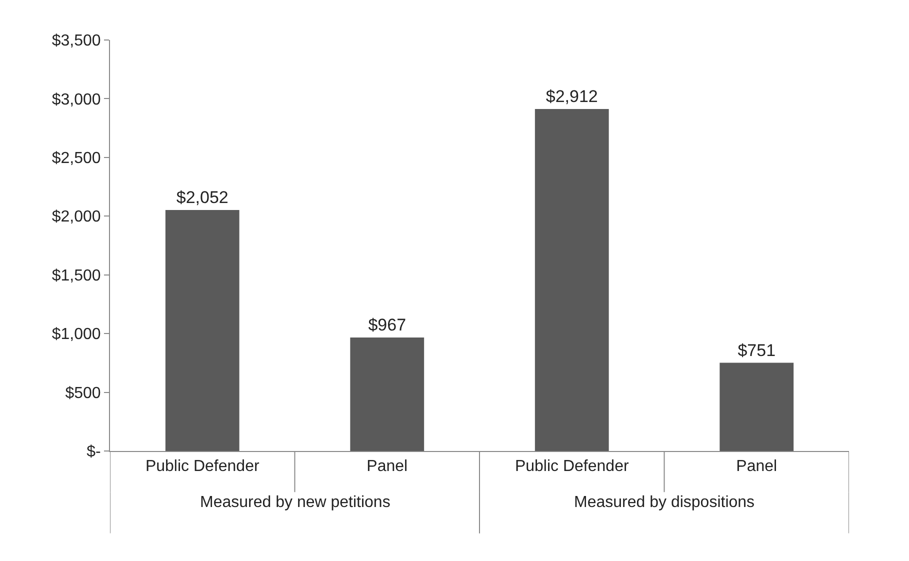 The image size is (909, 561). Describe the element at coordinates (387, 324) in the screenshot. I see `data-label: $967` at that location.